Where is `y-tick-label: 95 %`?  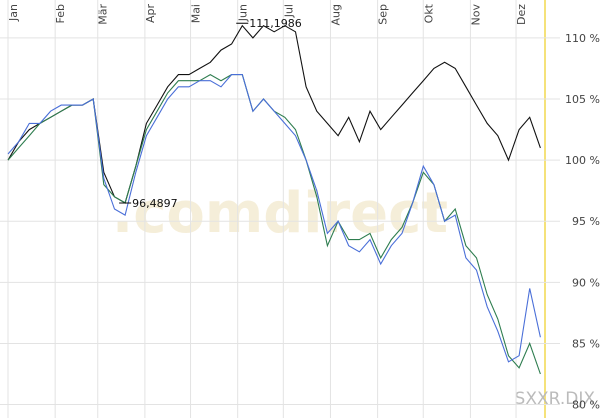 y-tick-label: 95 % is located at coordinates (586, 221).